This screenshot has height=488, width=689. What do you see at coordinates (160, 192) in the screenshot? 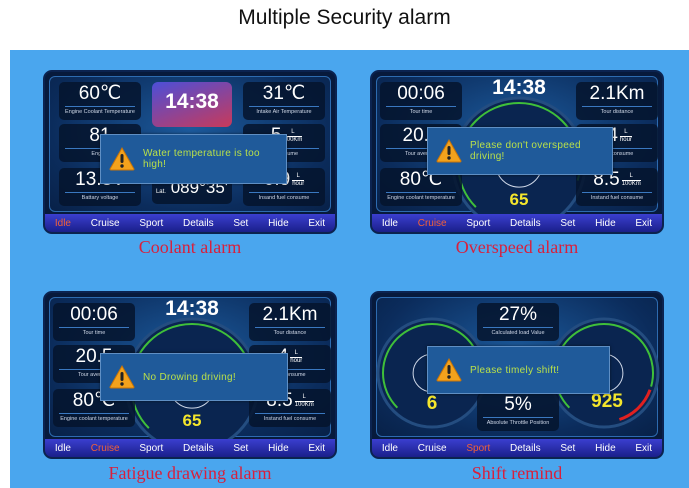
I see `lat-prefix: Lat.` at bounding box center [160, 192].